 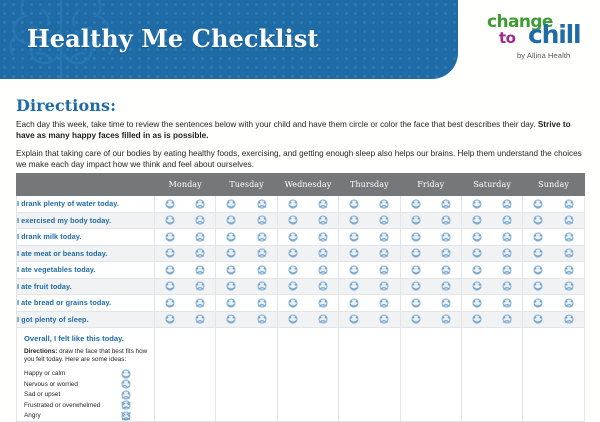 I want to click on drawing-cell-friday, so click(x=430, y=374).